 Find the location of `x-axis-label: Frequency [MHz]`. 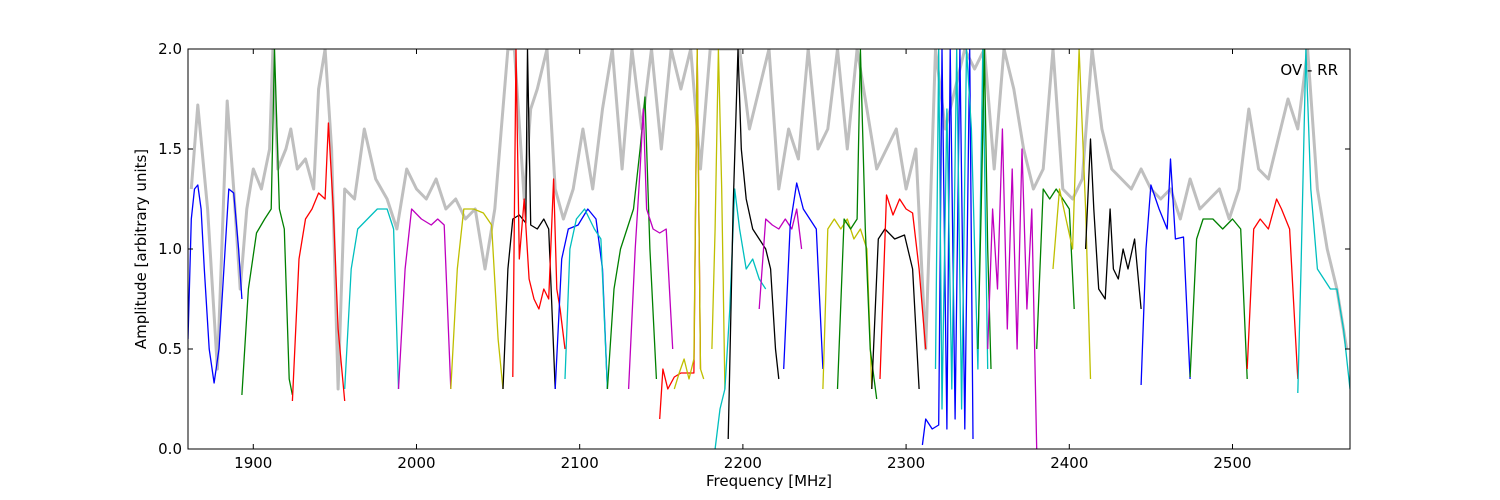

x-axis-label: Frequency [MHz] is located at coordinates (769, 481).